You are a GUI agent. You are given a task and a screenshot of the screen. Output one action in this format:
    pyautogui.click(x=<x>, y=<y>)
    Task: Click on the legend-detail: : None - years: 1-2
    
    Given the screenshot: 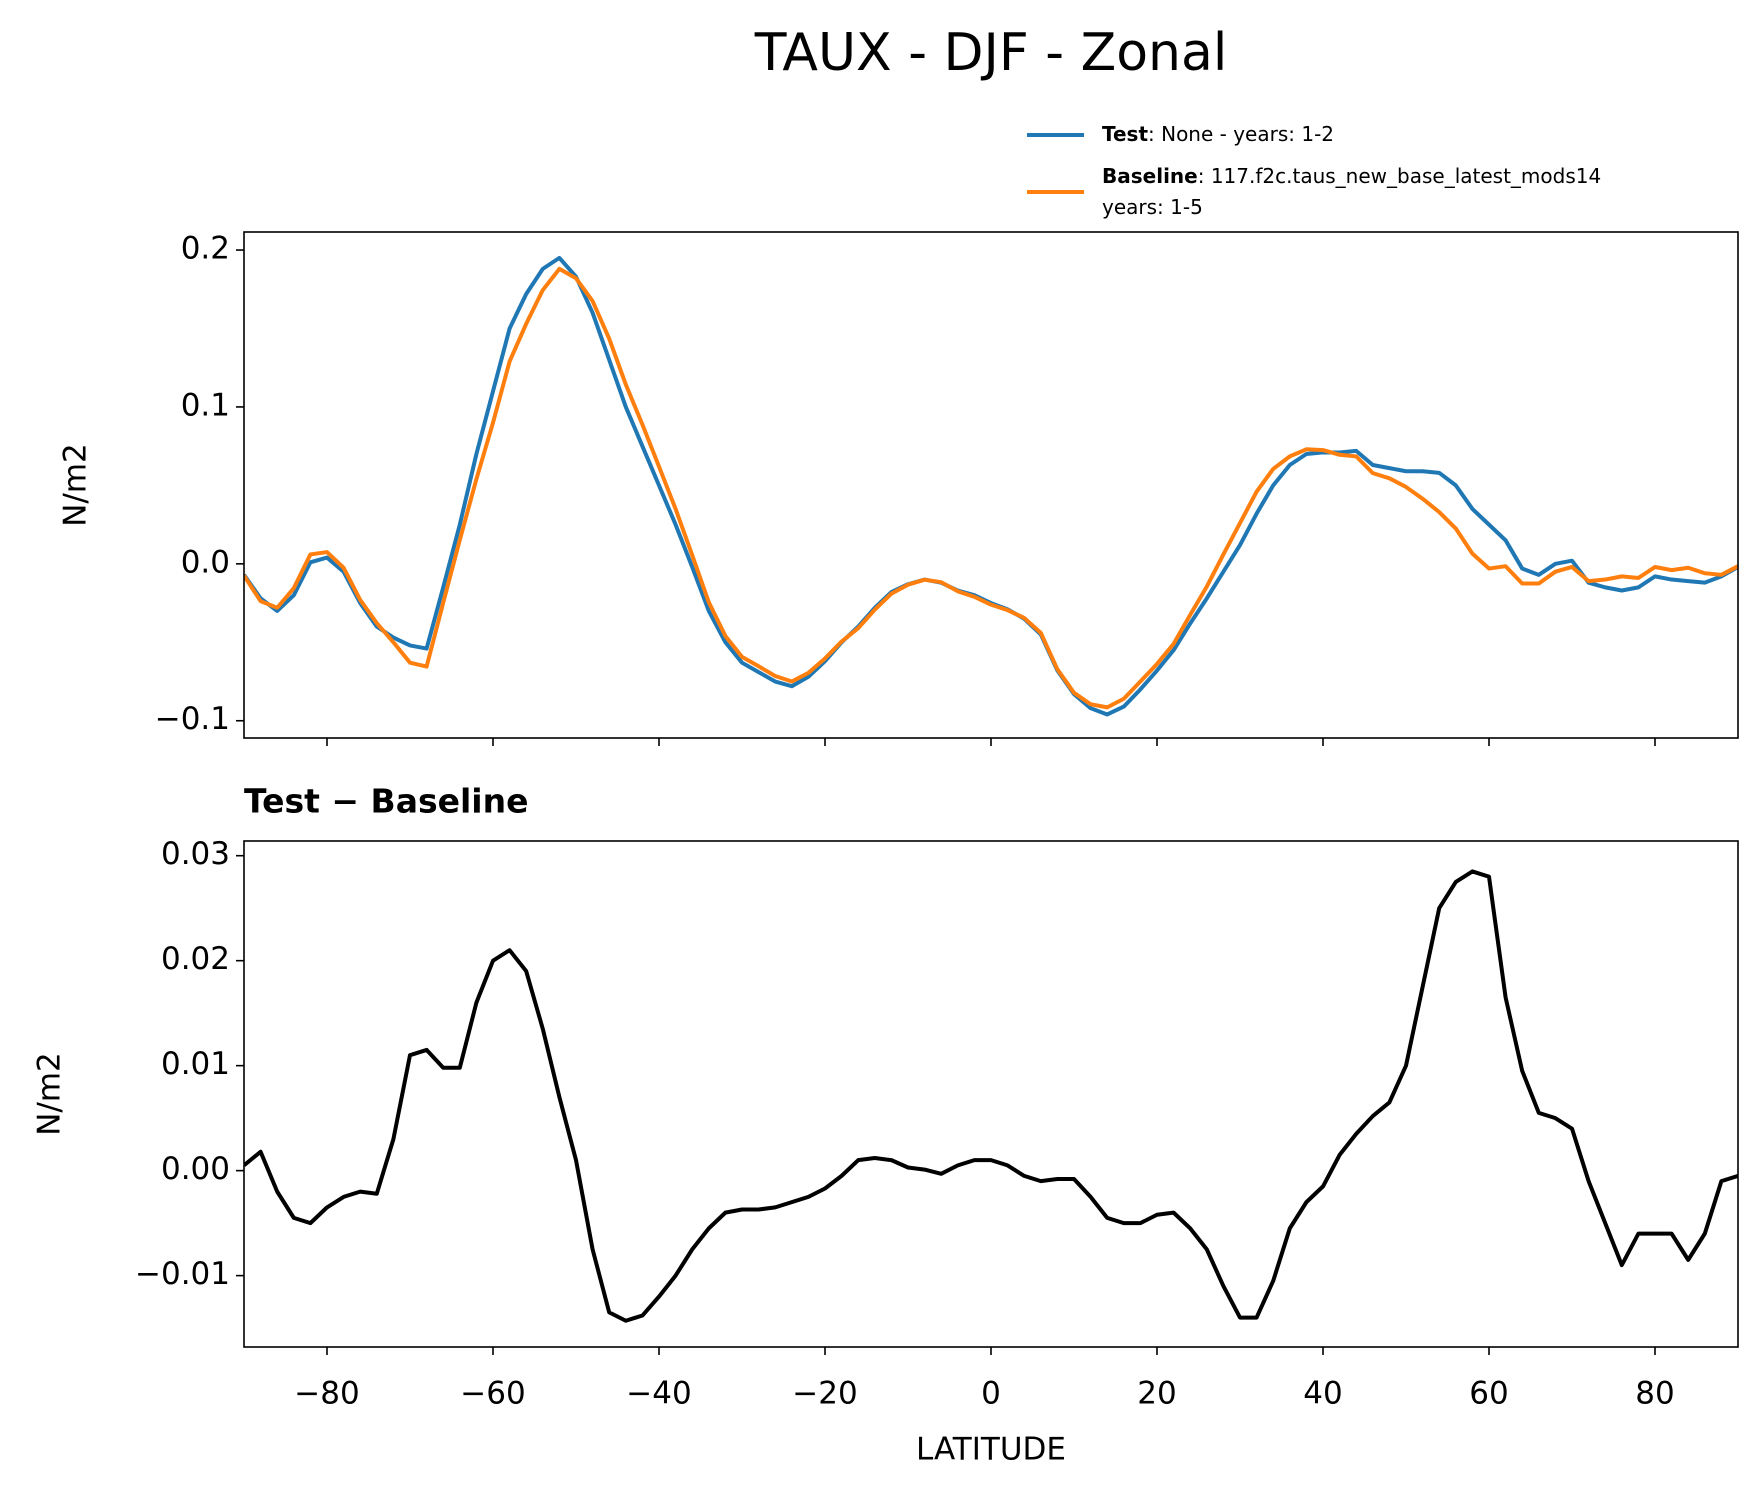 What is the action you would take?
    pyautogui.click(x=1241, y=134)
    